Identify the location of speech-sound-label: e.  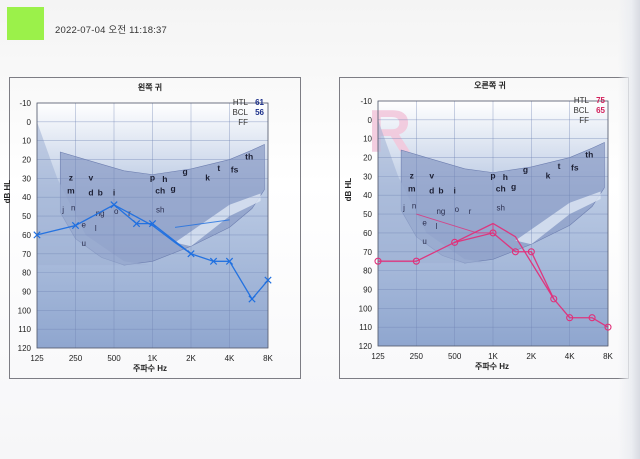
(424, 222).